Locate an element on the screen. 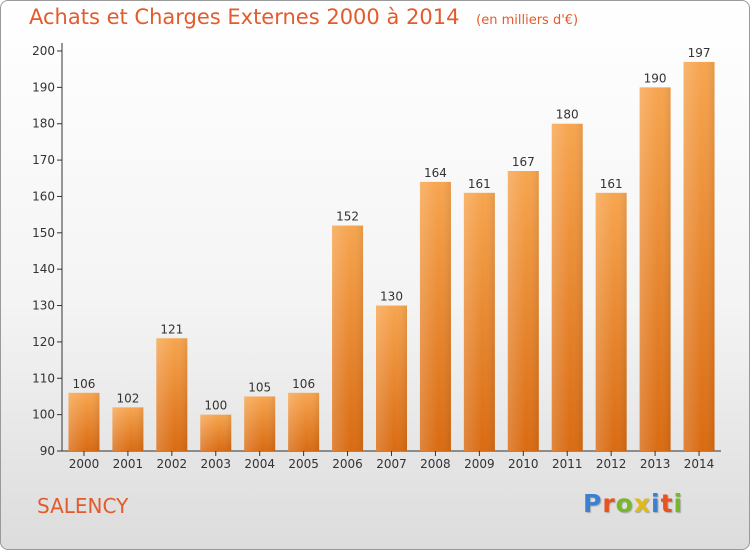 The image size is (750, 550). y-tick-label: 100 is located at coordinates (43, 415).